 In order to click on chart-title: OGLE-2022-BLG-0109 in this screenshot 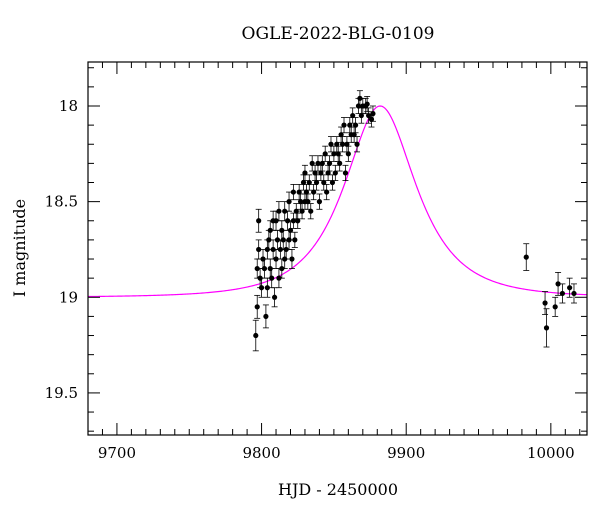, I will do `click(338, 34)`.